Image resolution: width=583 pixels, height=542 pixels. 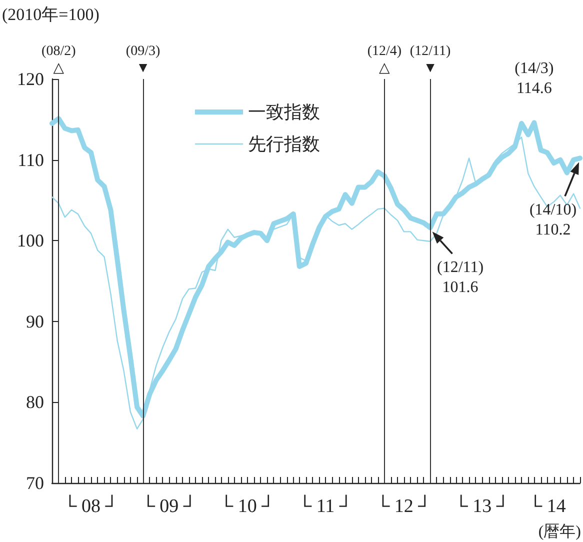 I want to click on x-tick-label: └ 09 ┘, so click(x=169, y=505).